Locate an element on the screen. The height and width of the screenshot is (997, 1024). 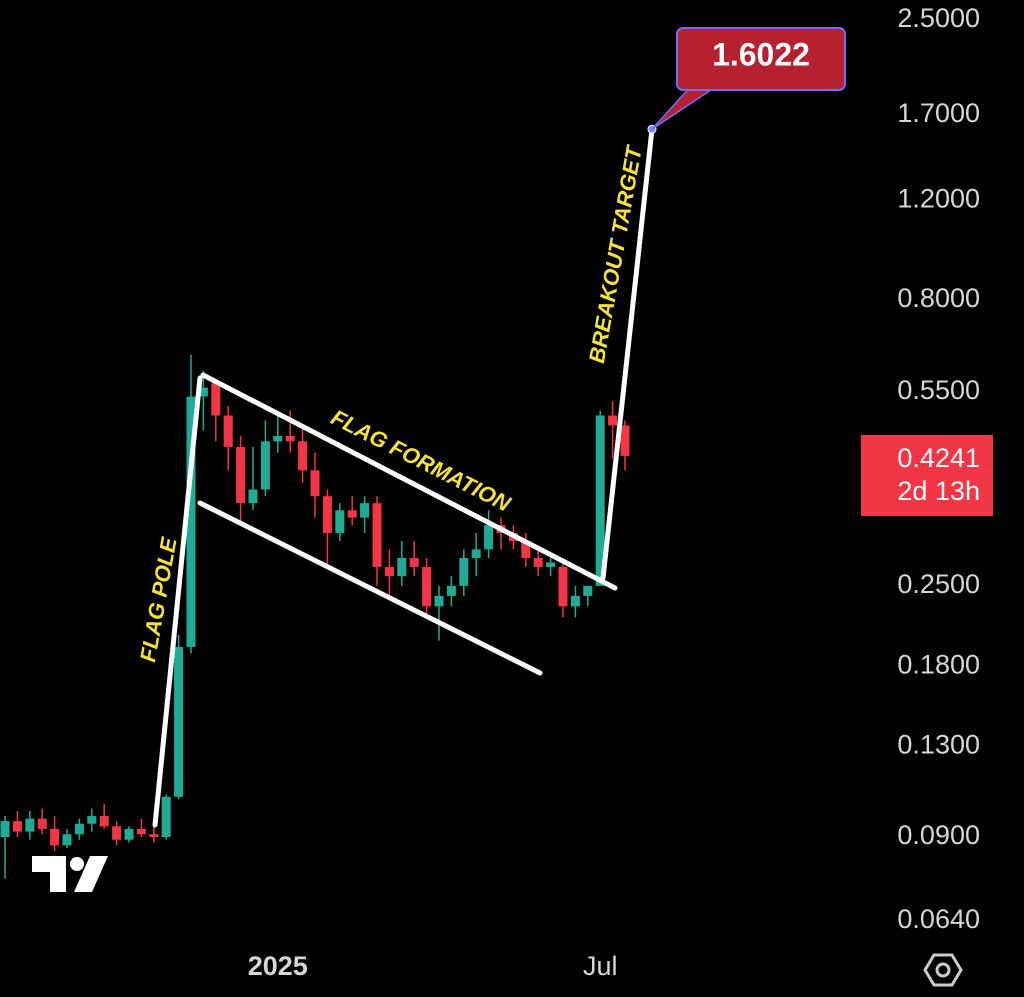
price-label: 0.4241 is located at coordinates (938, 458).